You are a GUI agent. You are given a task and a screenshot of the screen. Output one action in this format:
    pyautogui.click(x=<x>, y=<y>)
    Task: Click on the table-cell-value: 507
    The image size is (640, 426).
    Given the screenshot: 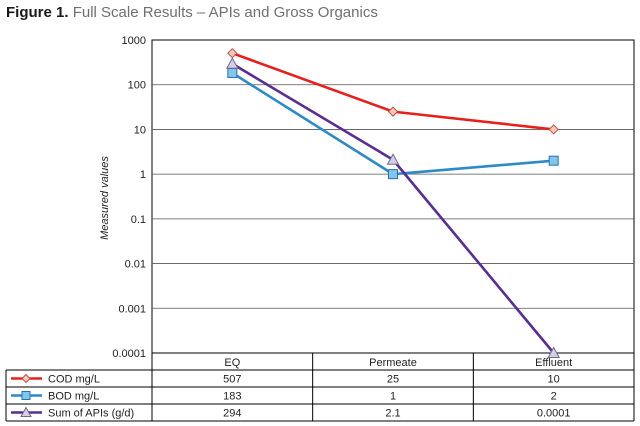 What is the action you would take?
    pyautogui.click(x=232, y=380)
    